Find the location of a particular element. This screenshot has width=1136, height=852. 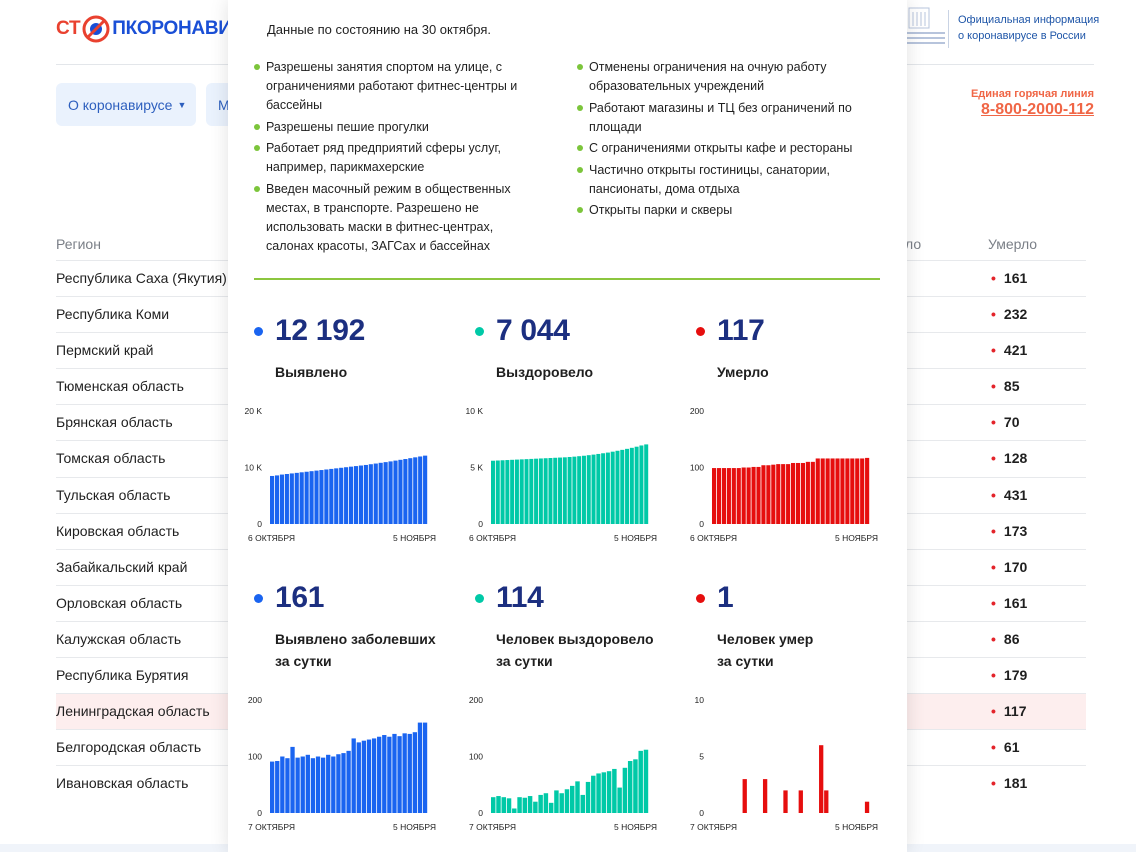

nav-about-coronavirus-dropdown: О коронавирусе ▼ is located at coordinates (126, 104).